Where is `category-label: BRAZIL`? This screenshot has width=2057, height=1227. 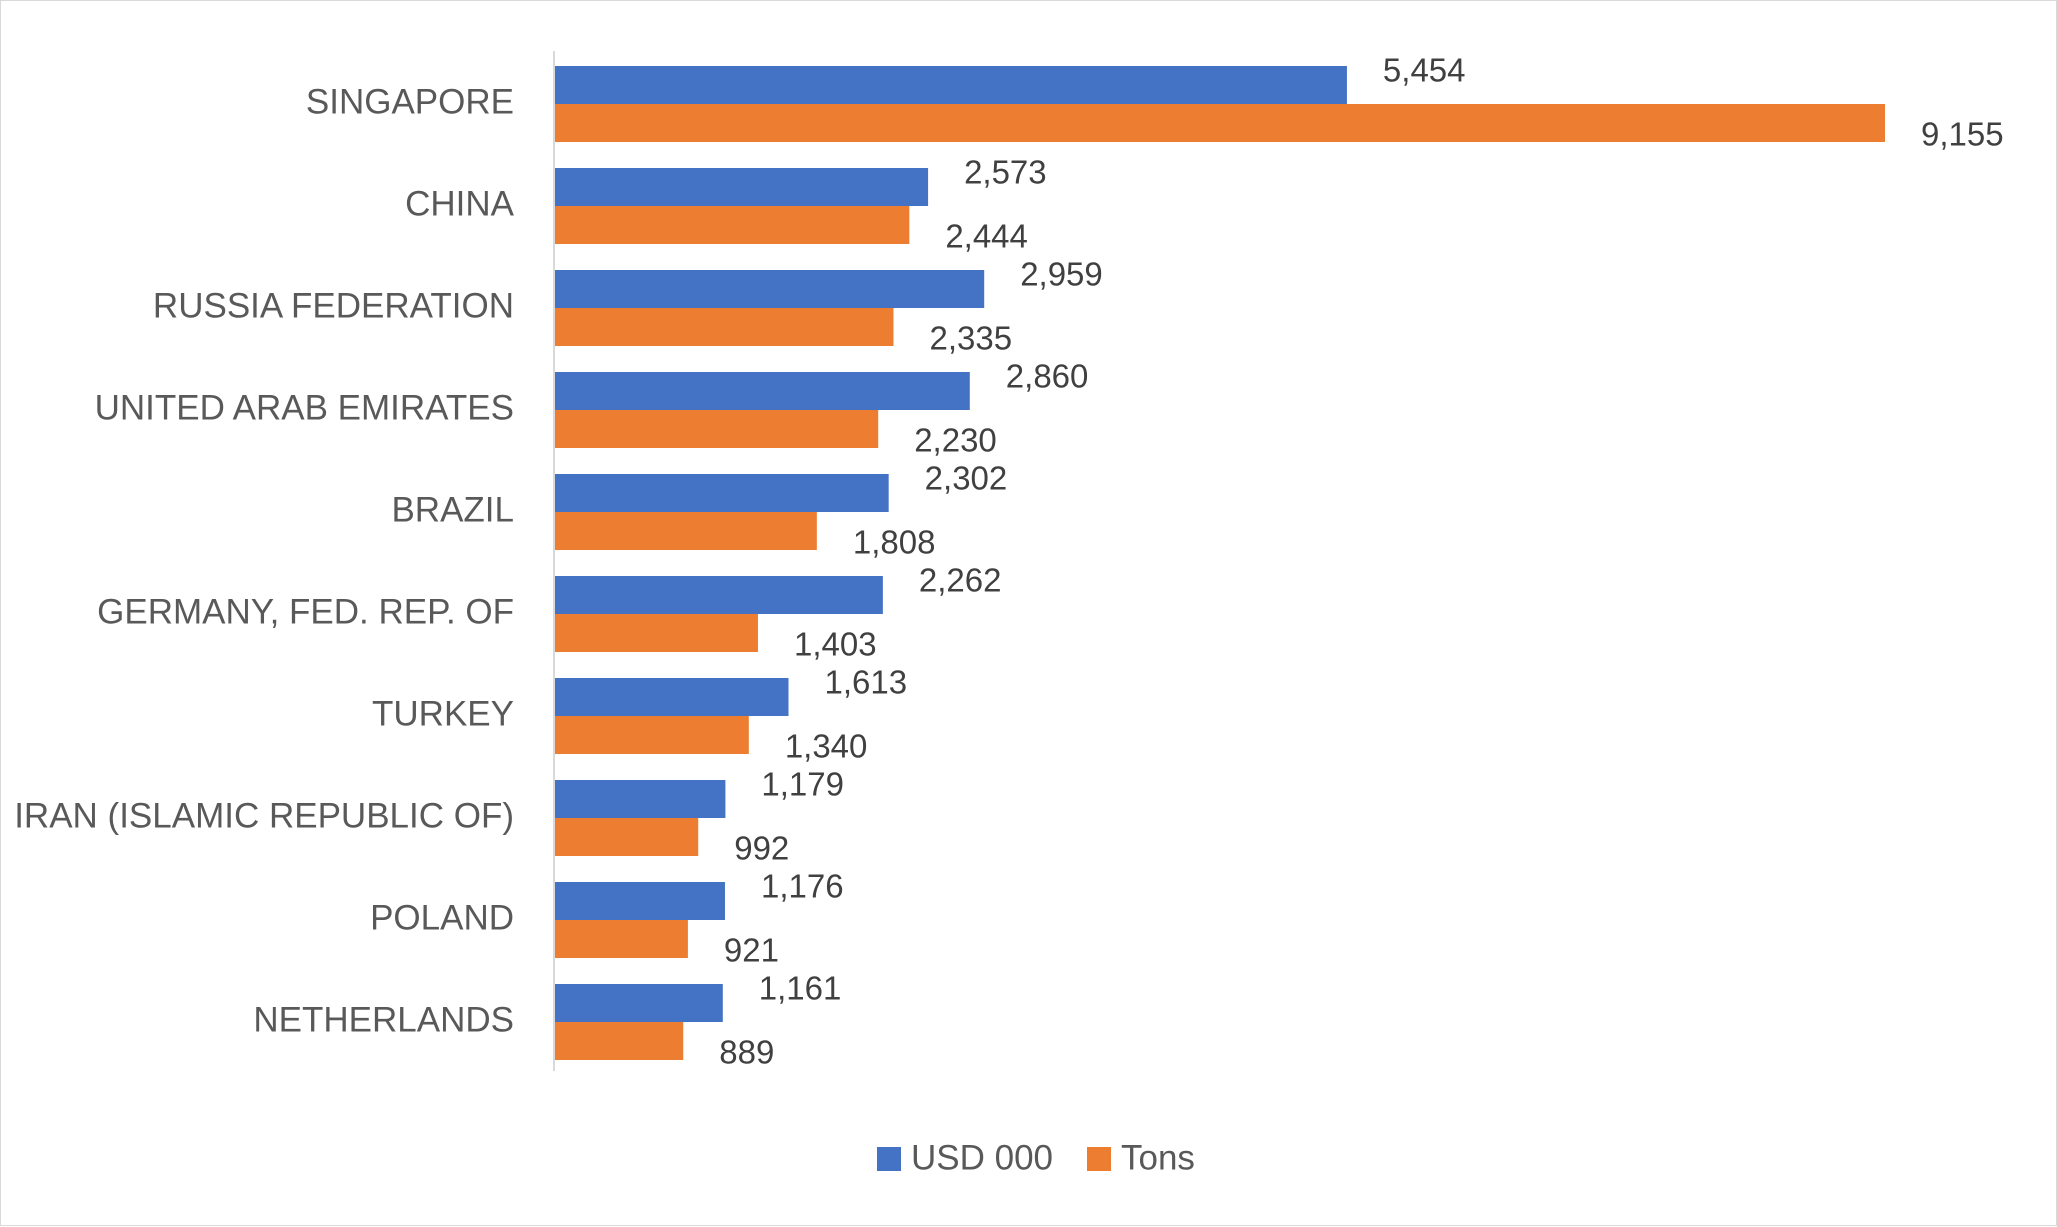 category-label: BRAZIL is located at coordinates (452, 509).